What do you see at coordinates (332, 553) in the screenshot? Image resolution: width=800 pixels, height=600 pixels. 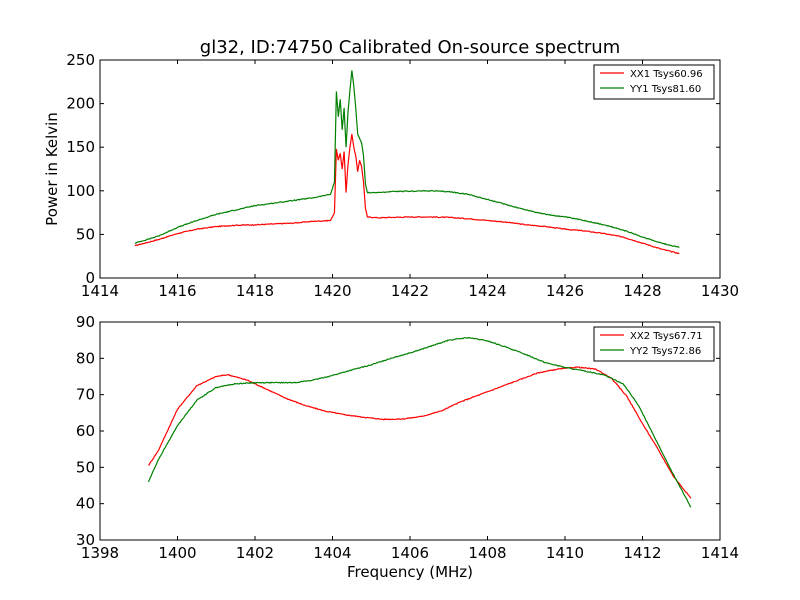 I see `x-tick-label: 1404` at bounding box center [332, 553].